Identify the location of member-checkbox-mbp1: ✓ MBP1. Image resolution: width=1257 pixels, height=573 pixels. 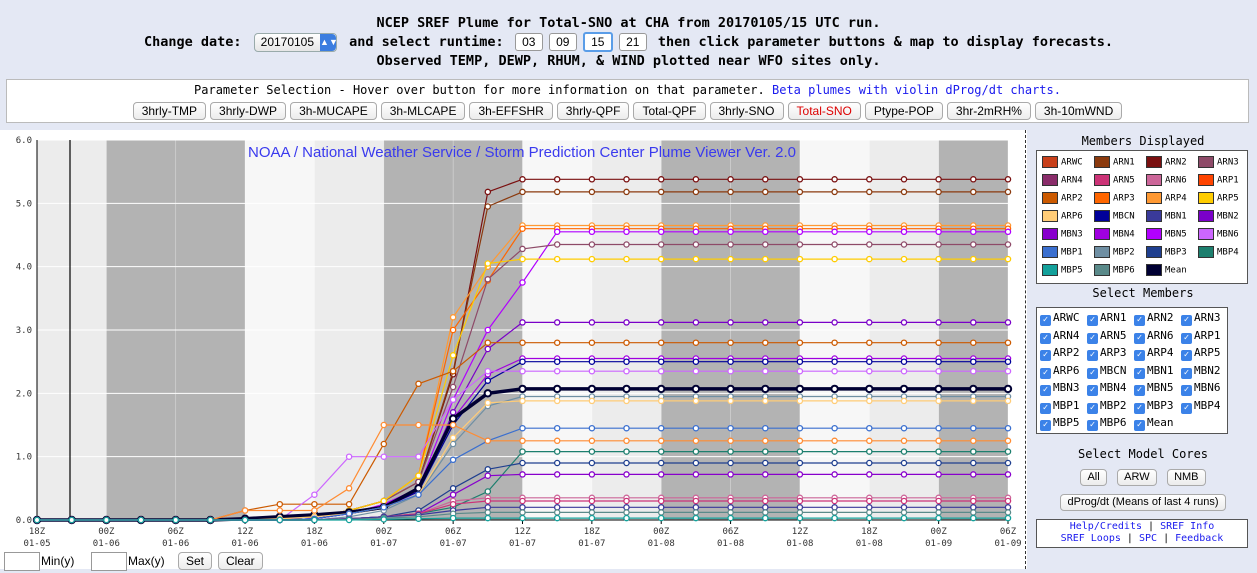
(1060, 406).